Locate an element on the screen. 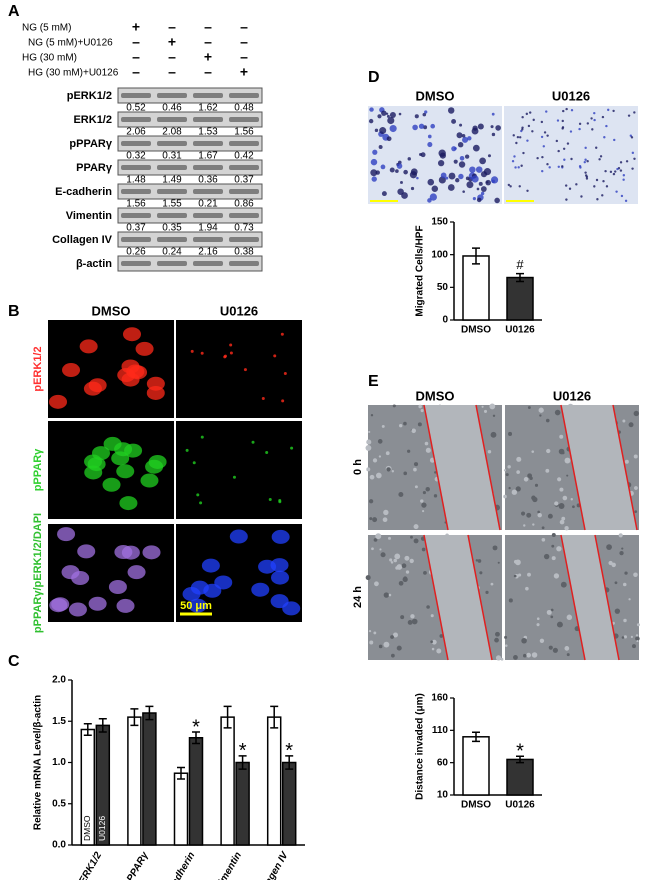 The height and width of the screenshot is (880, 650). annotation: # is located at coordinates (520, 264).